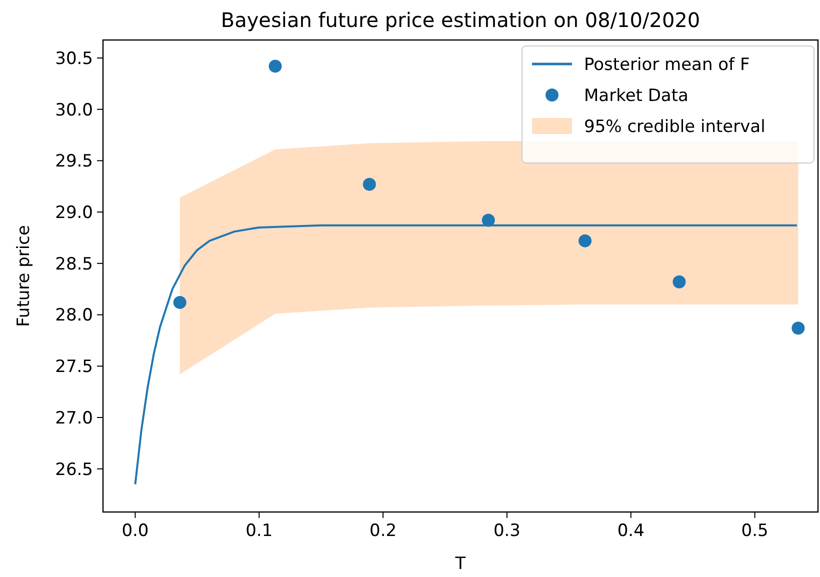  Describe the element at coordinates (74, 213) in the screenshot. I see `y-tick-label: 29.0` at that location.